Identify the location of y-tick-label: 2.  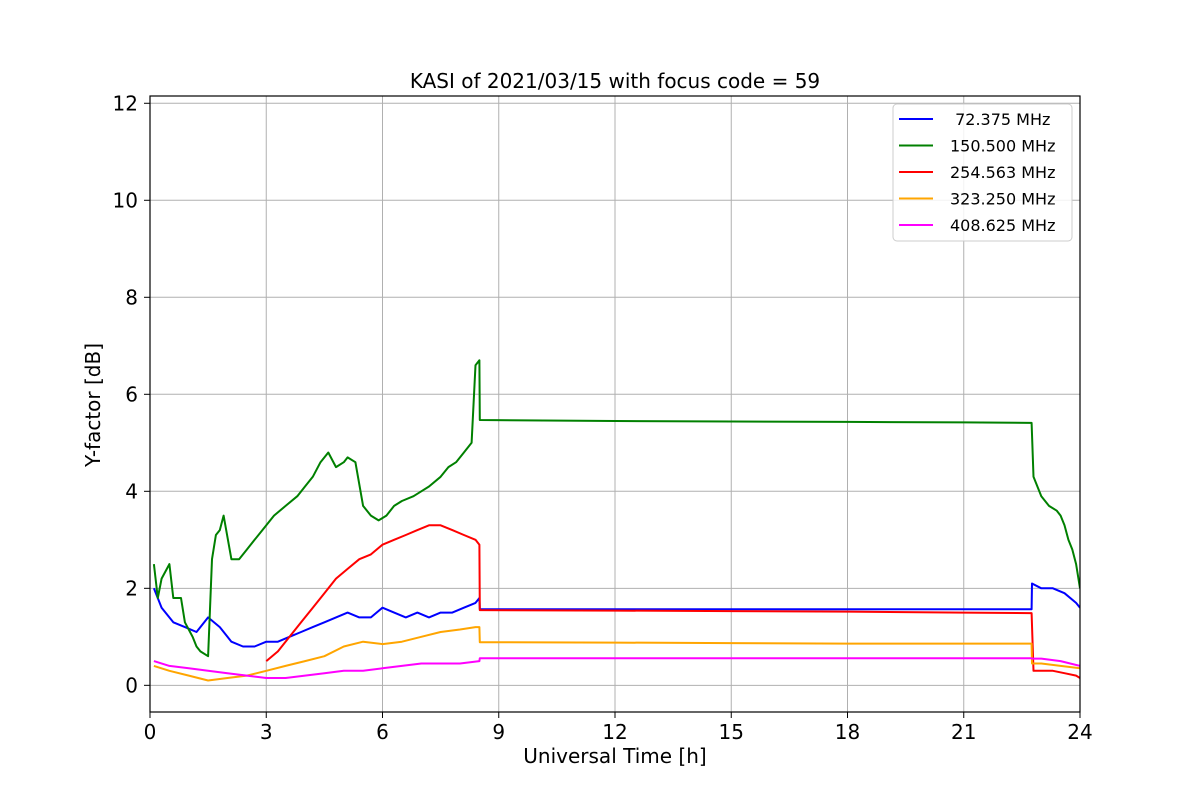
(131, 588).